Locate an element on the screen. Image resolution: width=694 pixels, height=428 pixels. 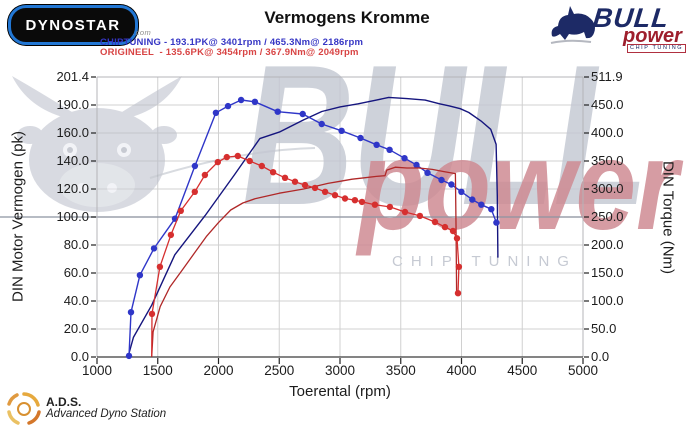
ads-full-name: Advanced Dyno Station is located at coordinates (106, 414).